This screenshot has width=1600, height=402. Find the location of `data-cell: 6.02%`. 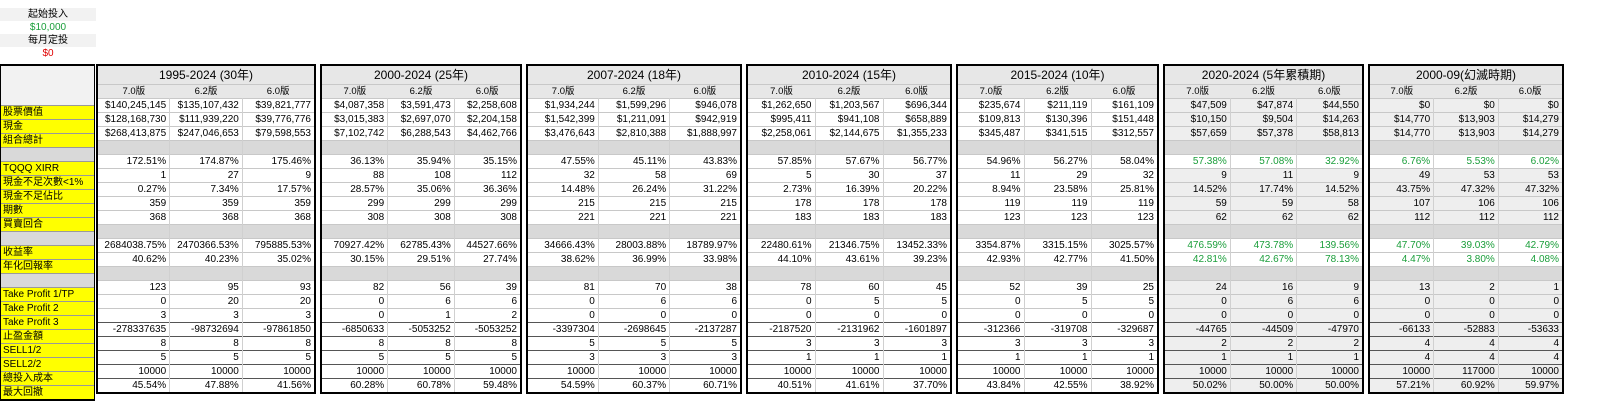

data-cell: 6.02% is located at coordinates (1530, 161).